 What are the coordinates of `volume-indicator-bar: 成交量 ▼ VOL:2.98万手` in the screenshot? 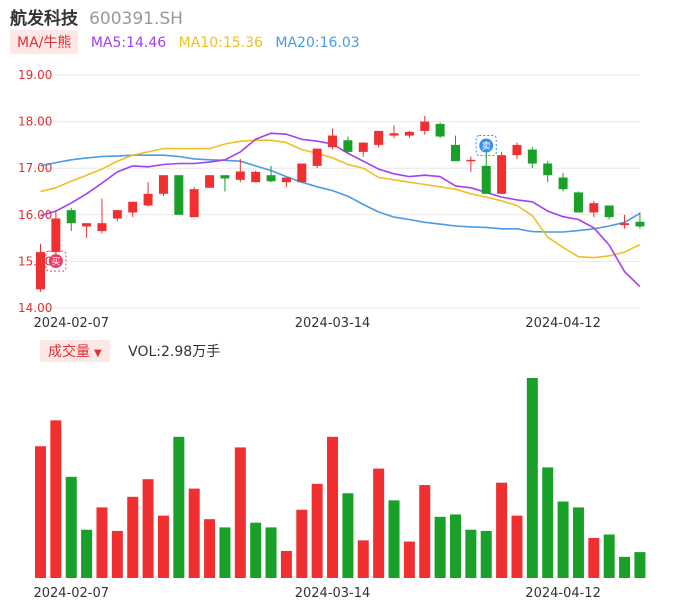 It's located at (130, 351).